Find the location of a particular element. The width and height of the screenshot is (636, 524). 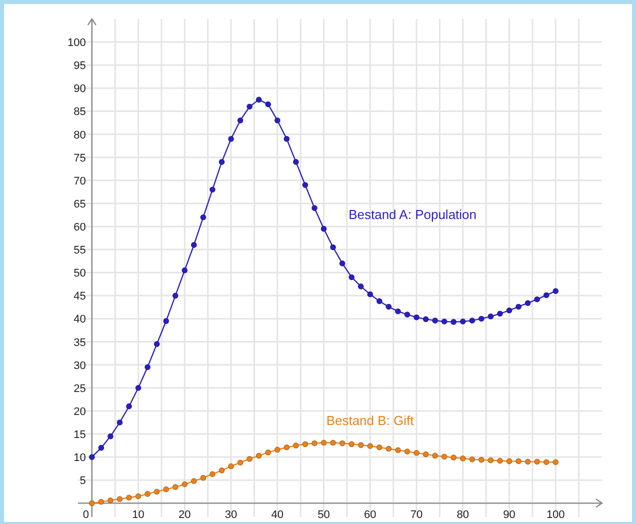

y-tick-label: 80 is located at coordinates (80, 135).